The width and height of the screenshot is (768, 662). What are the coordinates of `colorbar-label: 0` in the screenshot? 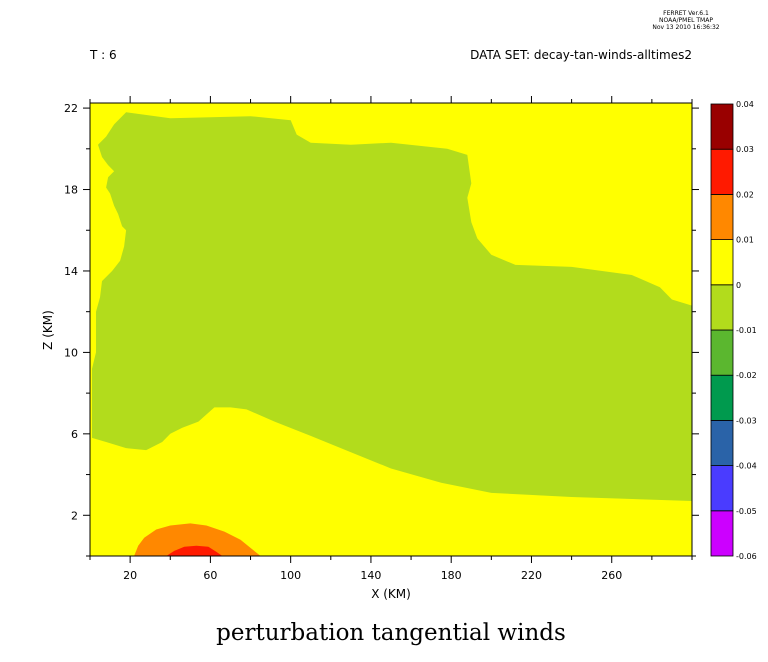 It's located at (738, 285).